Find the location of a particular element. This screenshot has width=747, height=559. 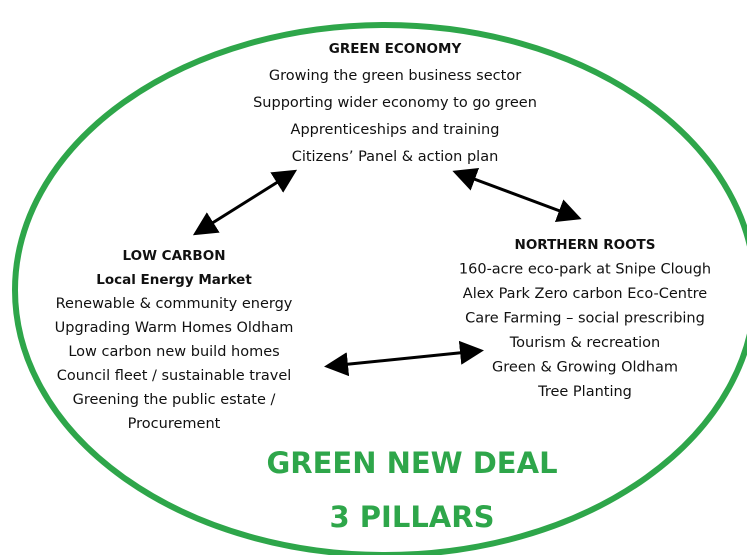

section-line: Procurement is located at coordinates (174, 424).